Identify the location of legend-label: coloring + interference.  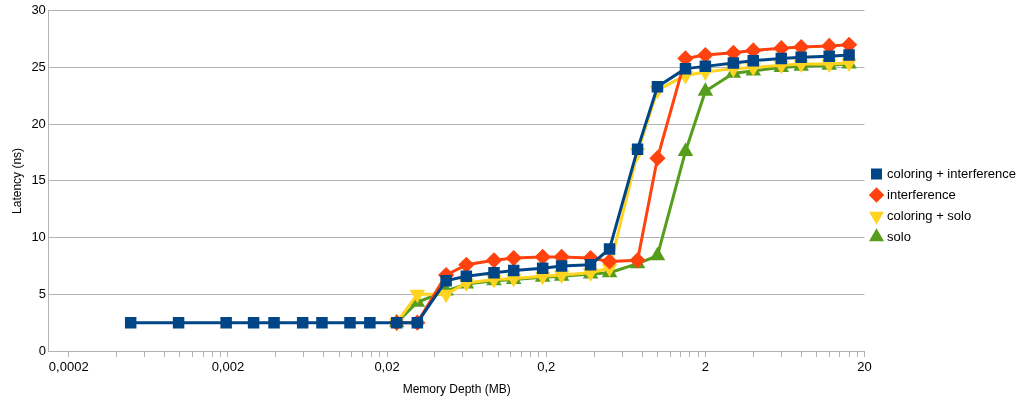
(952, 173).